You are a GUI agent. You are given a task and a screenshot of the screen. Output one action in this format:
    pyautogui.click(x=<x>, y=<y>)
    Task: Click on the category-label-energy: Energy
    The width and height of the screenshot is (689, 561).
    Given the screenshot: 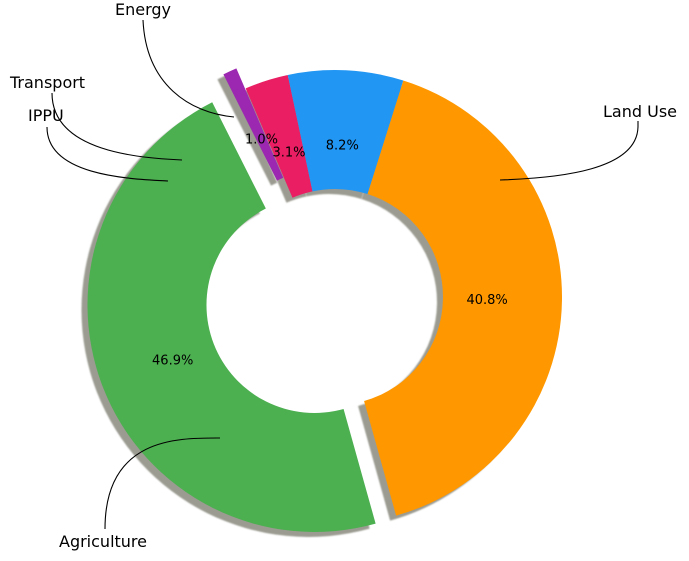 What is the action you would take?
    pyautogui.click(x=143, y=9)
    